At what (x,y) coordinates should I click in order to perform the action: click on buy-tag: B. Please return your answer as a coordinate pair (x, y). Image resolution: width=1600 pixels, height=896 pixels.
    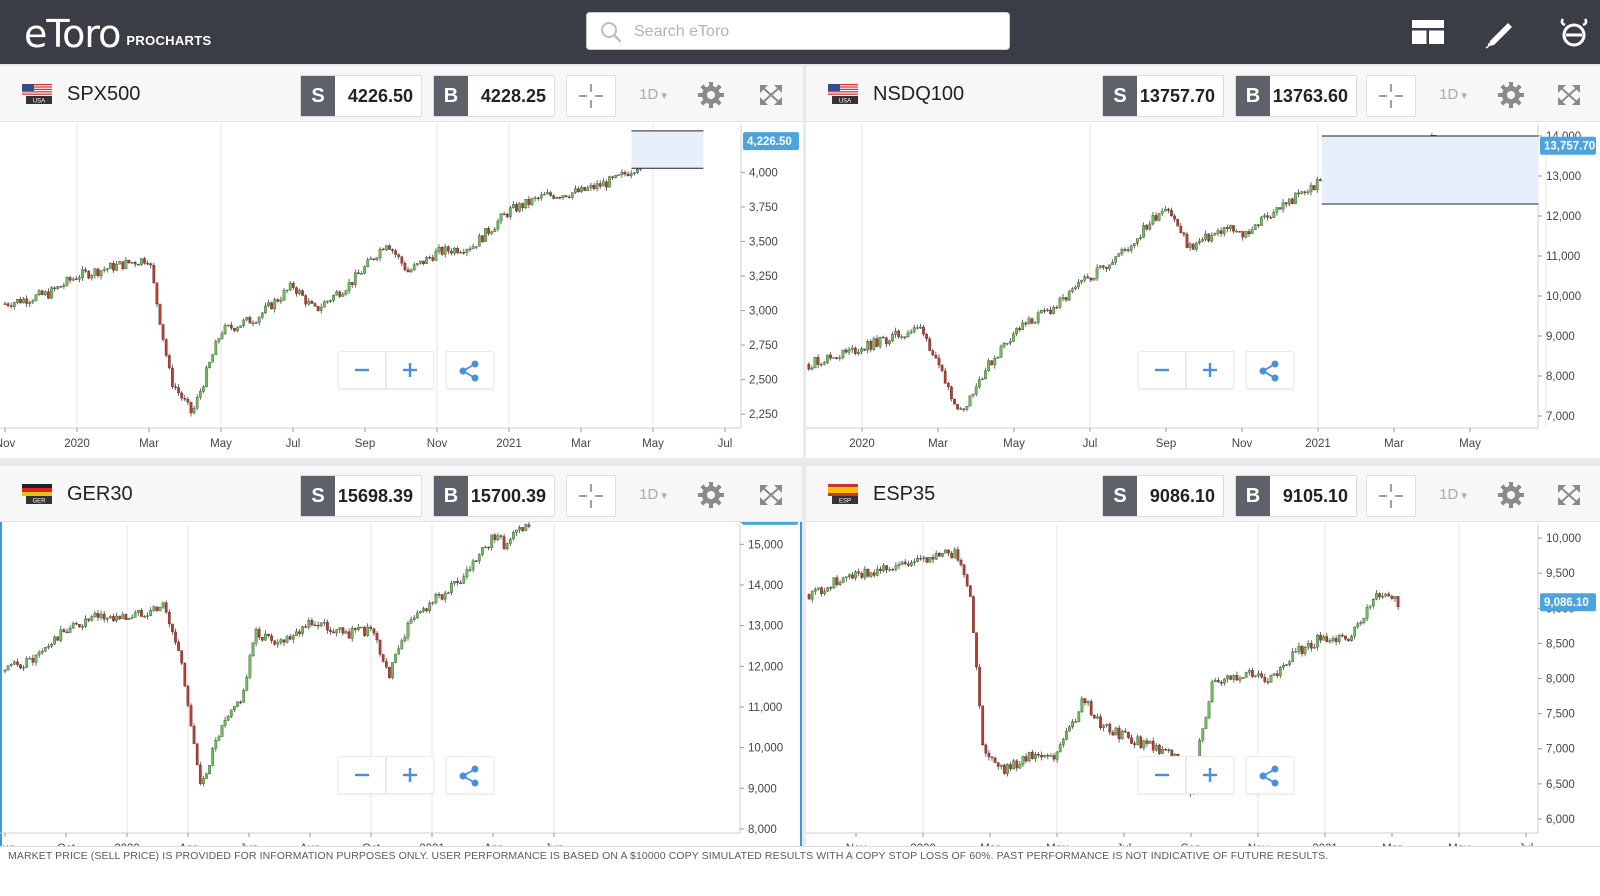
    Looking at the image, I should click on (451, 496).